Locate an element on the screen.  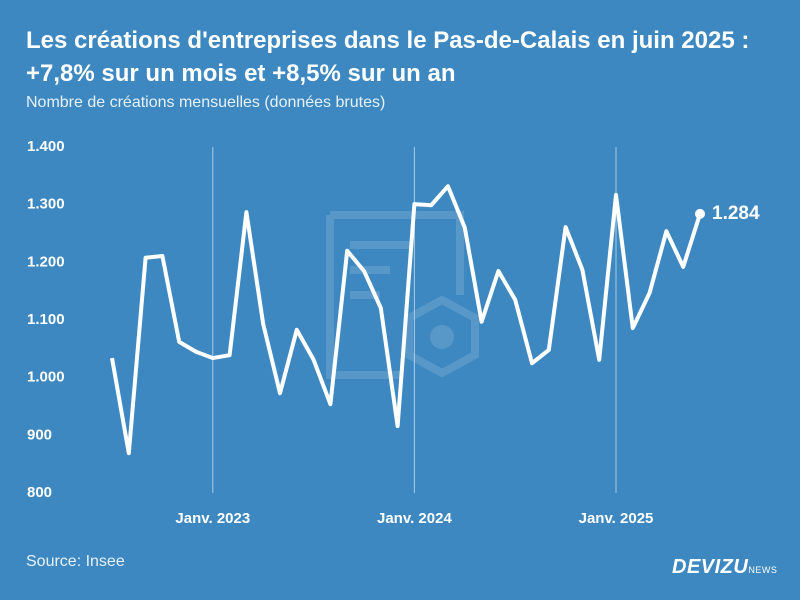
brand-name: DEVIZU is located at coordinates (710, 567).